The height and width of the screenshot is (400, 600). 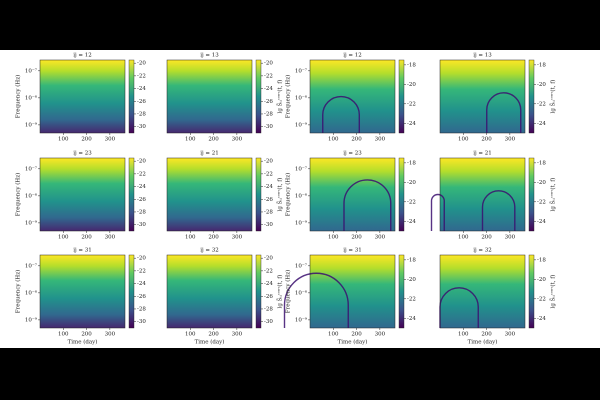 I want to click on panel-title: ij = 12, so click(x=82, y=56).